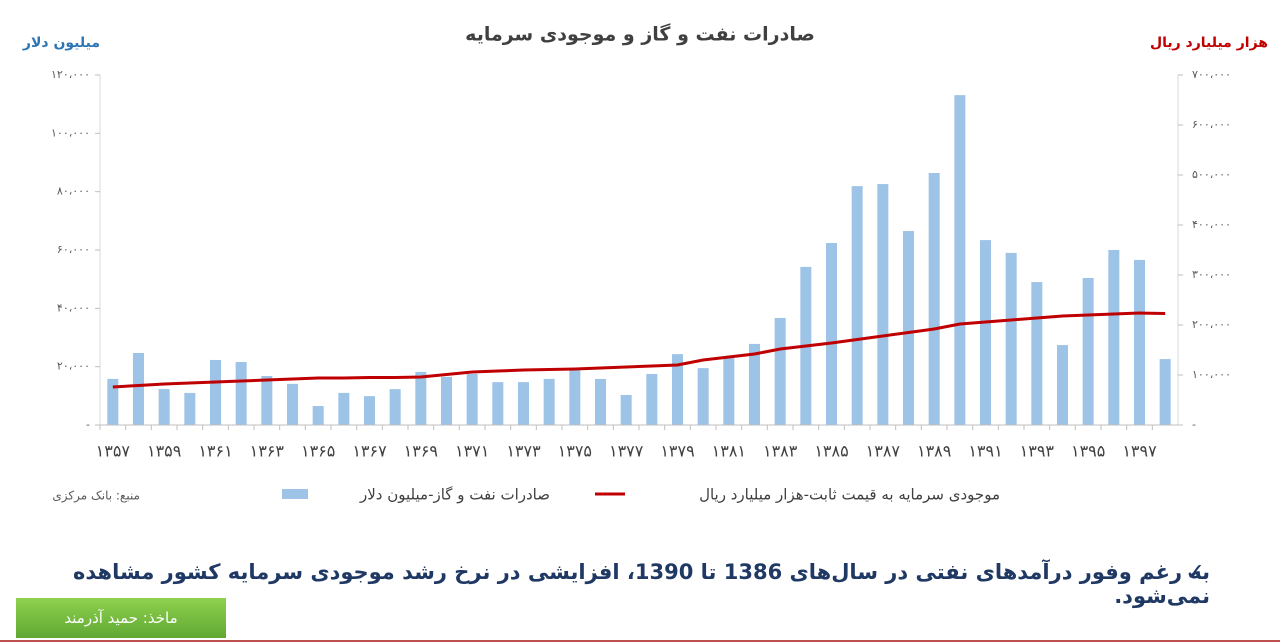 Image resolution: width=1280 pixels, height=644 pixels. Describe the element at coordinates (1209, 43) in the screenshot. I see `y2-axis-title: هزار میلیارد ریال` at that location.